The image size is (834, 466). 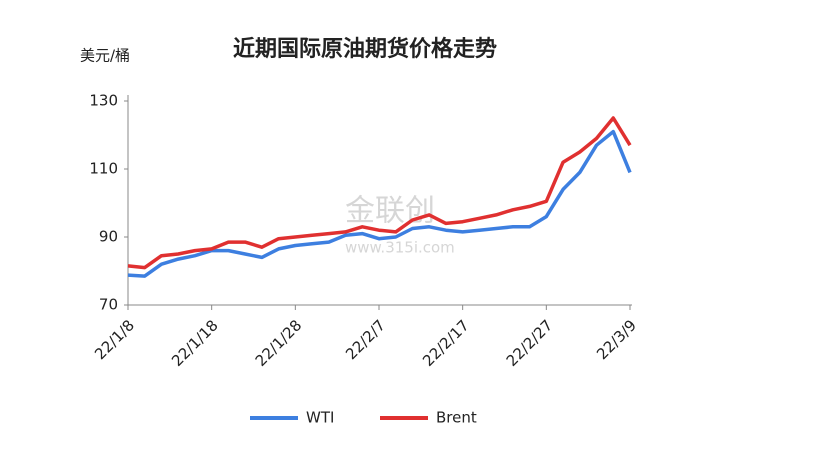 What do you see at coordinates (616, 339) in the screenshot?
I see `x-tick-label: 22/3/9` at bounding box center [616, 339].